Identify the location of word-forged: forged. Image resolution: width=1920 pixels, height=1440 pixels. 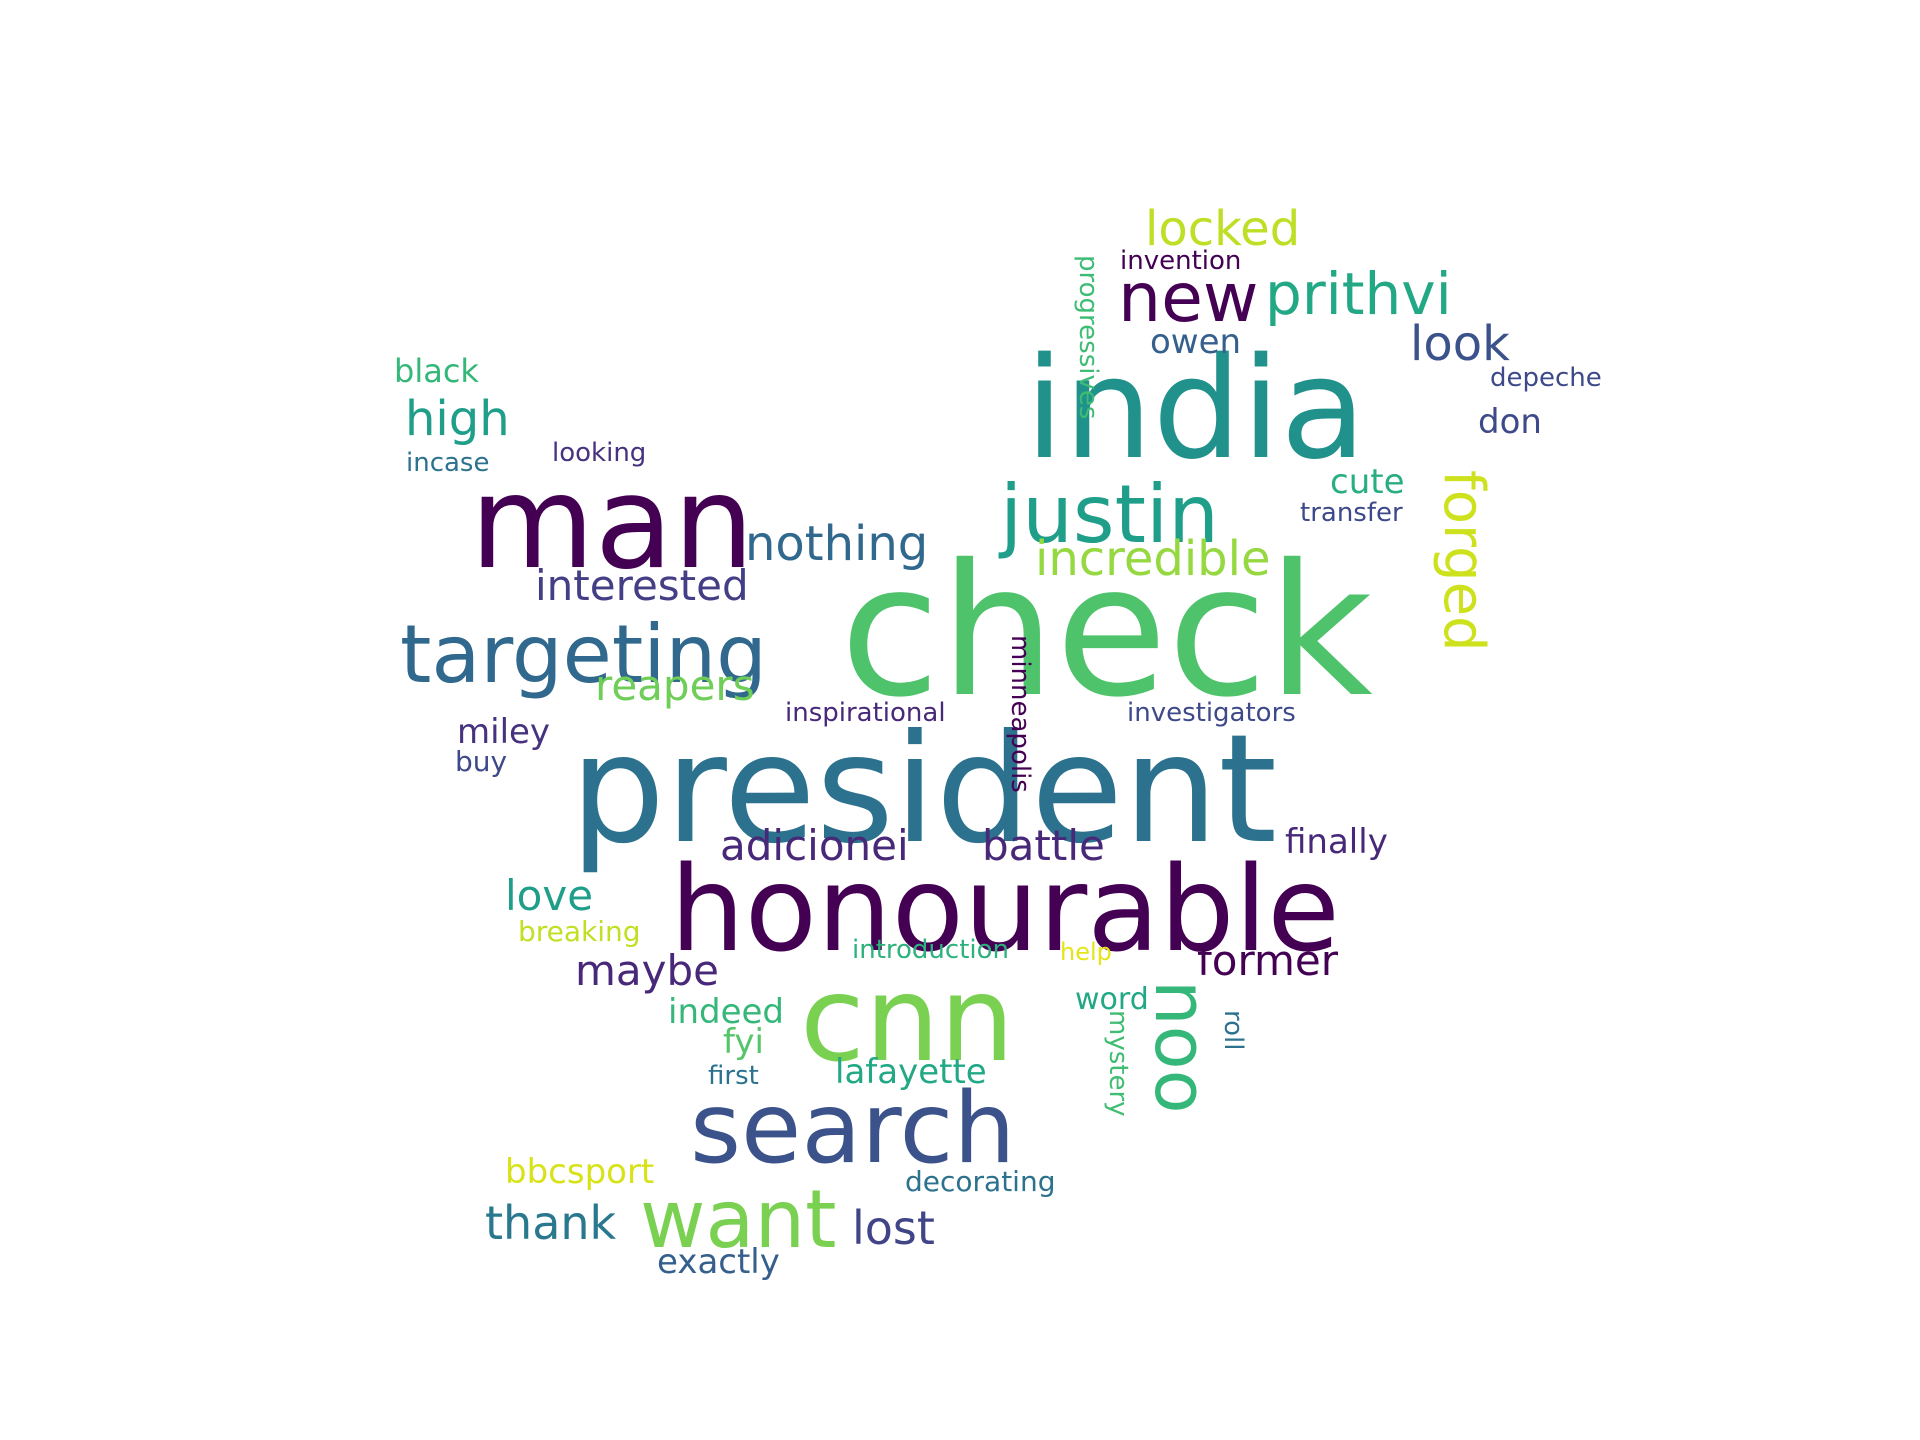
(1463, 561).